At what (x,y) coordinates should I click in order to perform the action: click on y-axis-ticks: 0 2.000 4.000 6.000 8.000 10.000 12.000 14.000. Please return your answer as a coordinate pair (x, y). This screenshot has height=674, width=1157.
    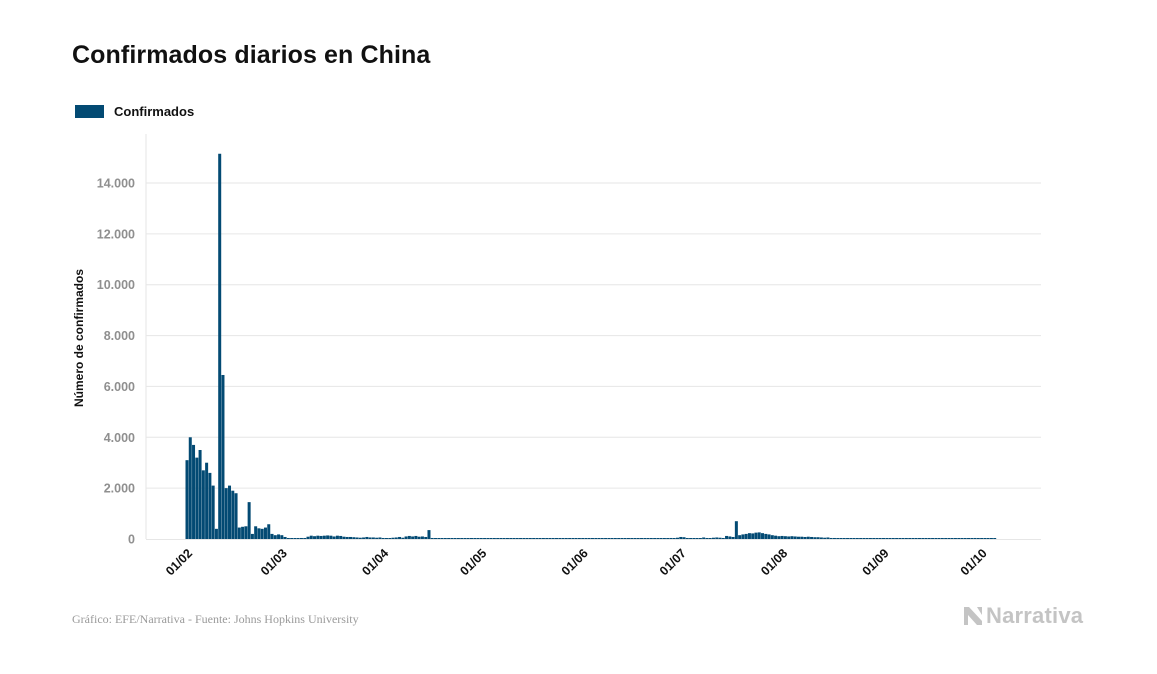
    Looking at the image, I should click on (116, 362).